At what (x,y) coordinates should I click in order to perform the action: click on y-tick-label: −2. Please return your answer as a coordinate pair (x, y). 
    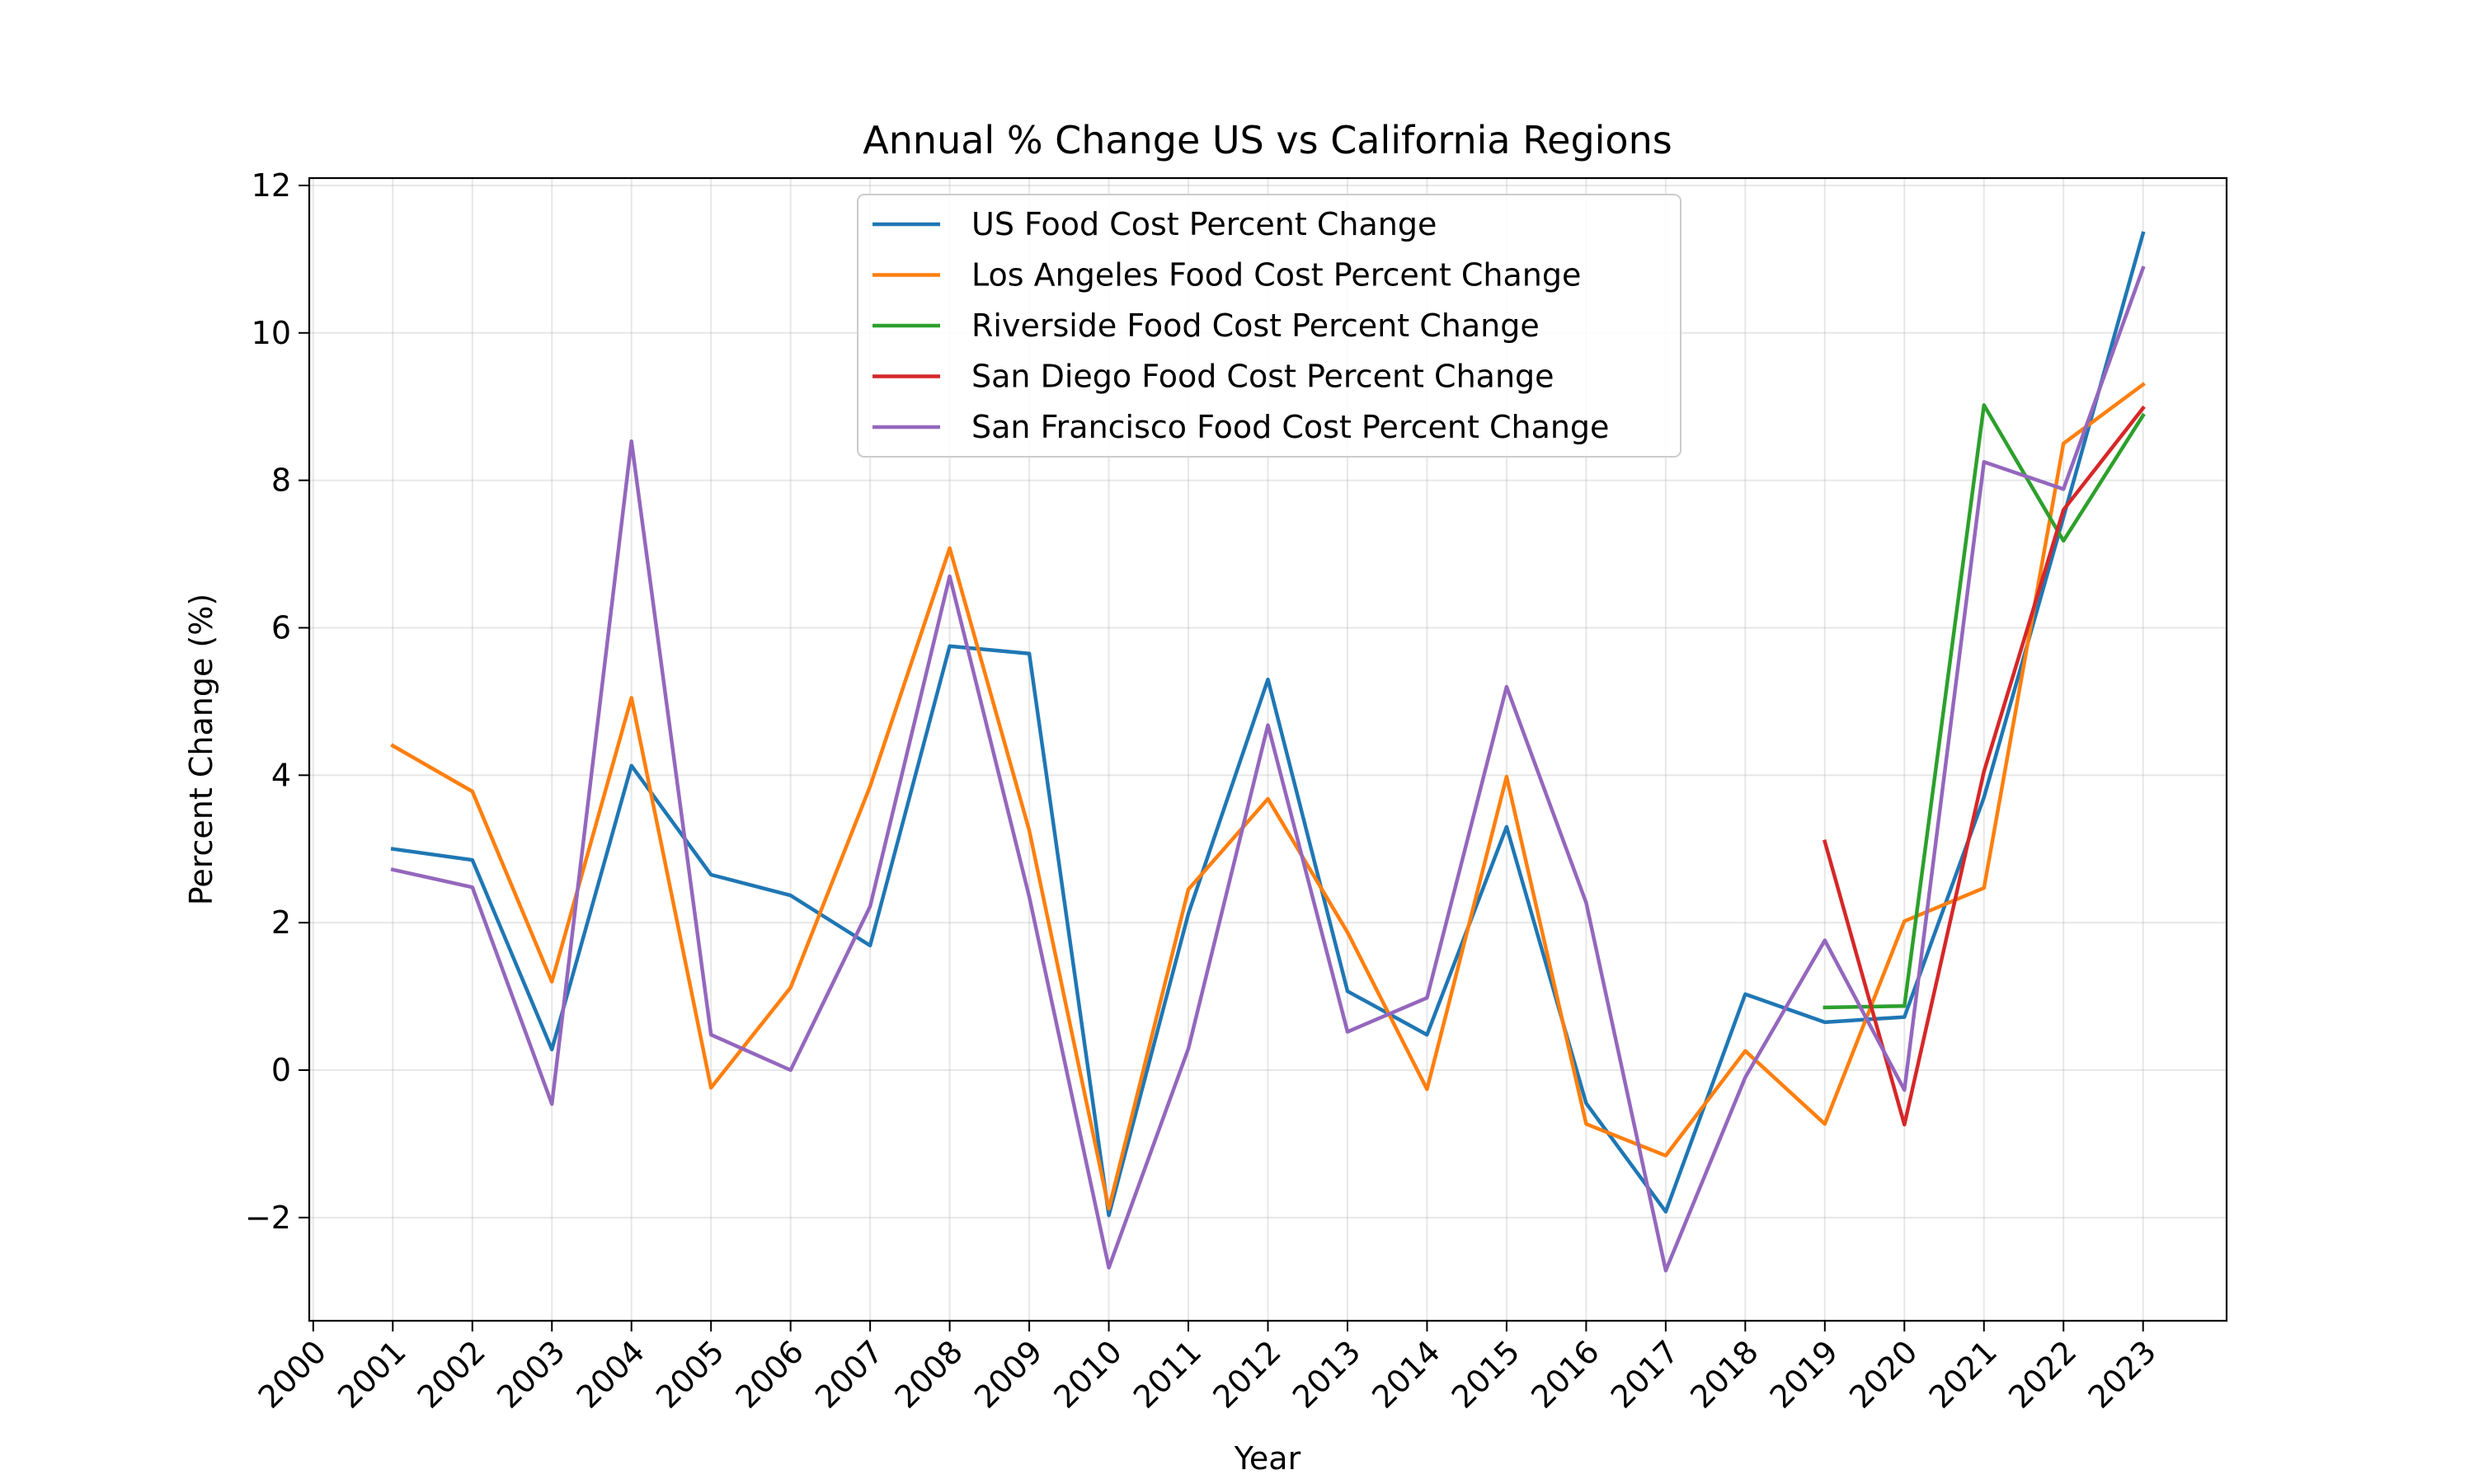
    Looking at the image, I should click on (268, 1218).